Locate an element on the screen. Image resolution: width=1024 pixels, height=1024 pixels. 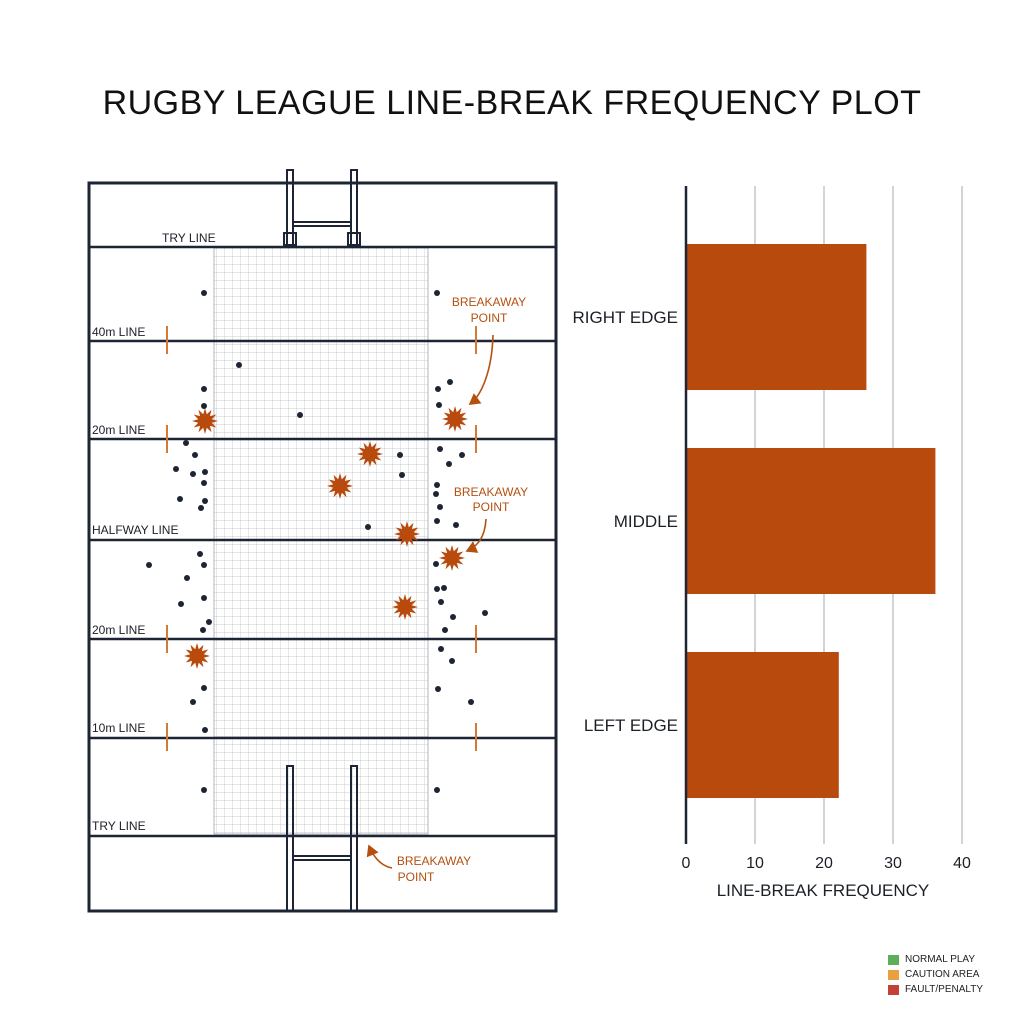
legend-label-fault: FAULT/PENALTY is located at coordinates (944, 989).